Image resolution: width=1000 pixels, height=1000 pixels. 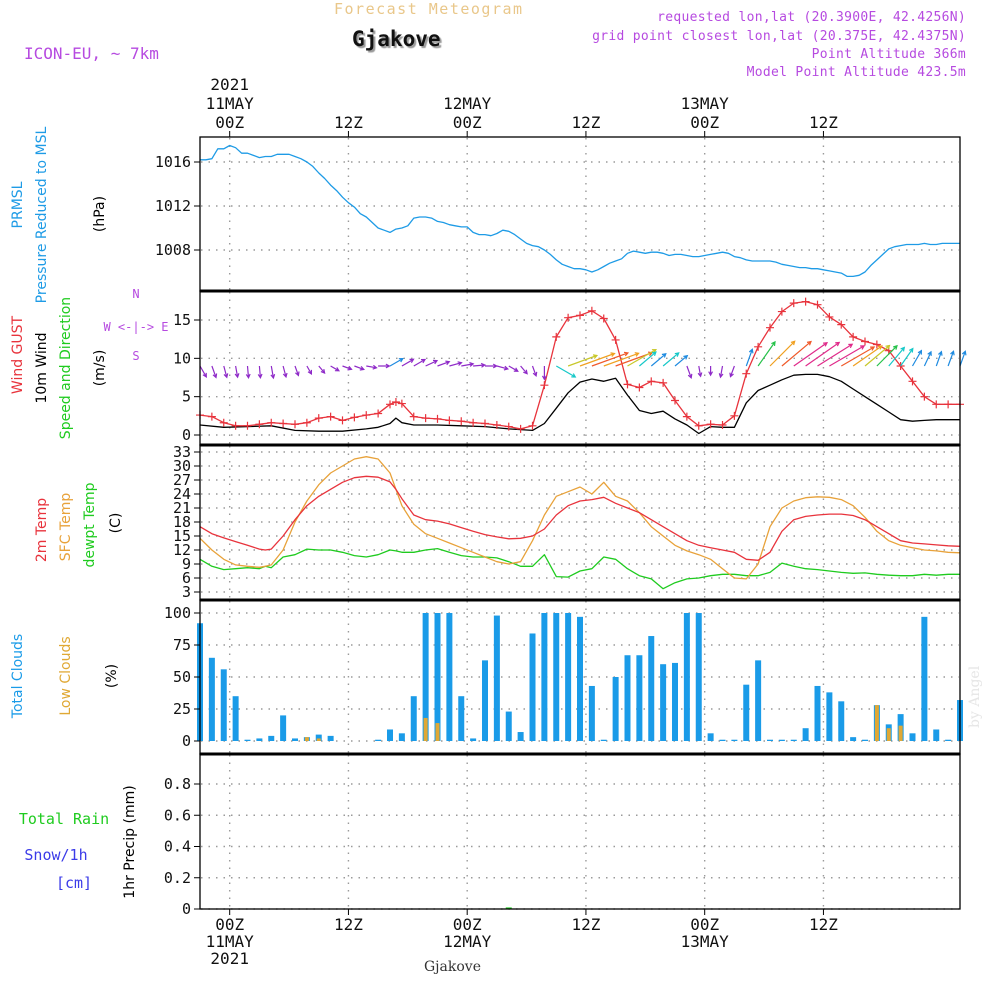 I want to click on total-clouds-label: Total Clouds, so click(x=18, y=676).